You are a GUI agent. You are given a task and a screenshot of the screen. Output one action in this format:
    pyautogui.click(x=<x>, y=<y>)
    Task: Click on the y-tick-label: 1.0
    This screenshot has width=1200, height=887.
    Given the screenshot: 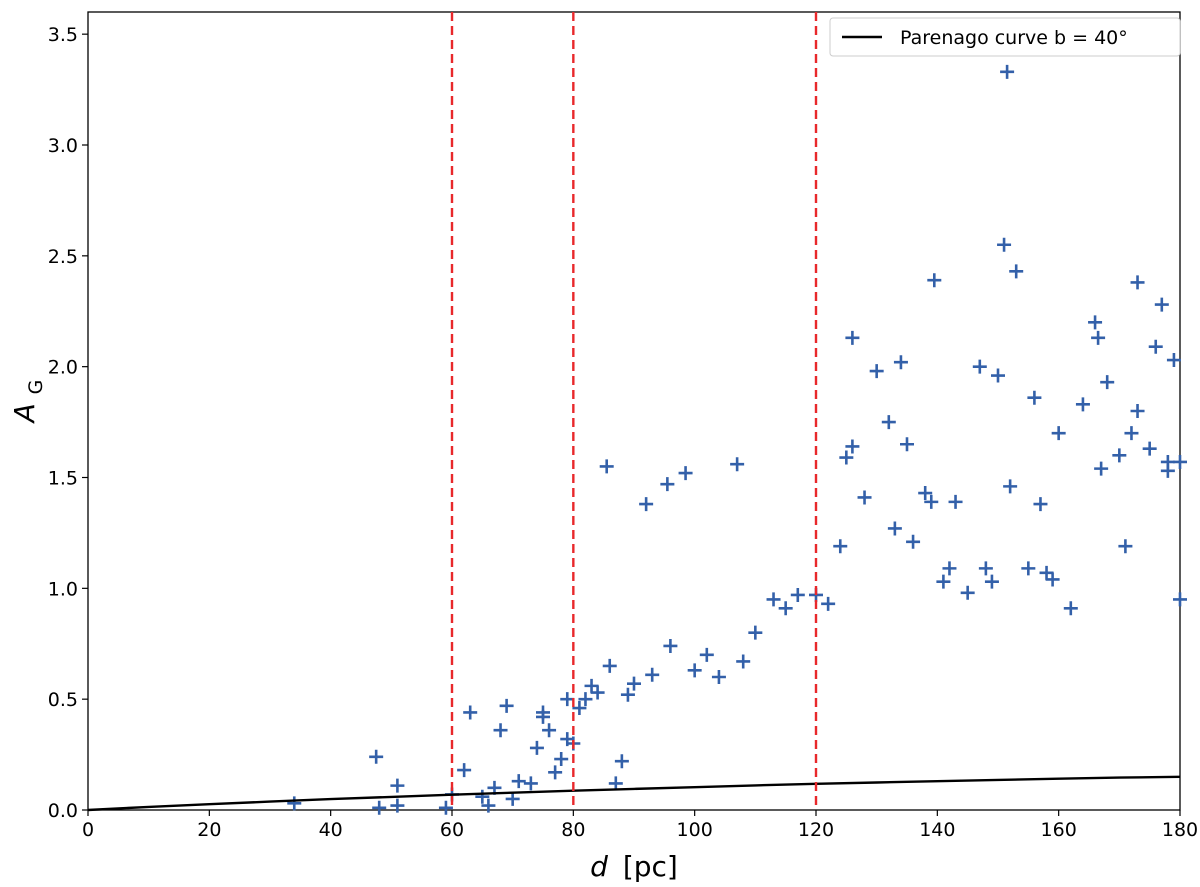 What is the action you would take?
    pyautogui.click(x=63, y=589)
    